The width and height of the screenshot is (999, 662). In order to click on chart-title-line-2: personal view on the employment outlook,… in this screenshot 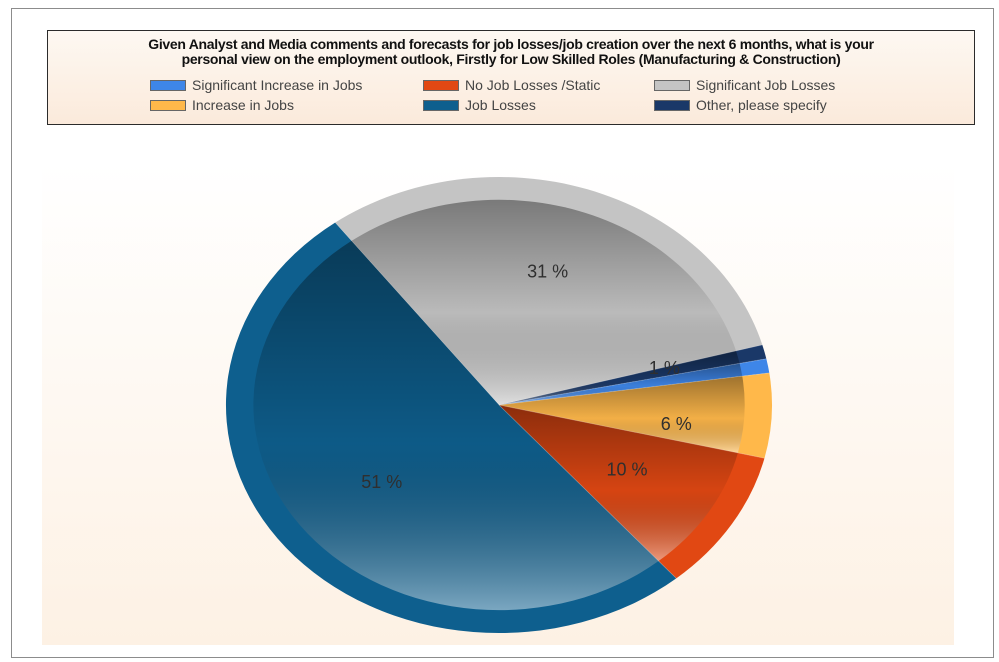, I will do `click(511, 59)`.